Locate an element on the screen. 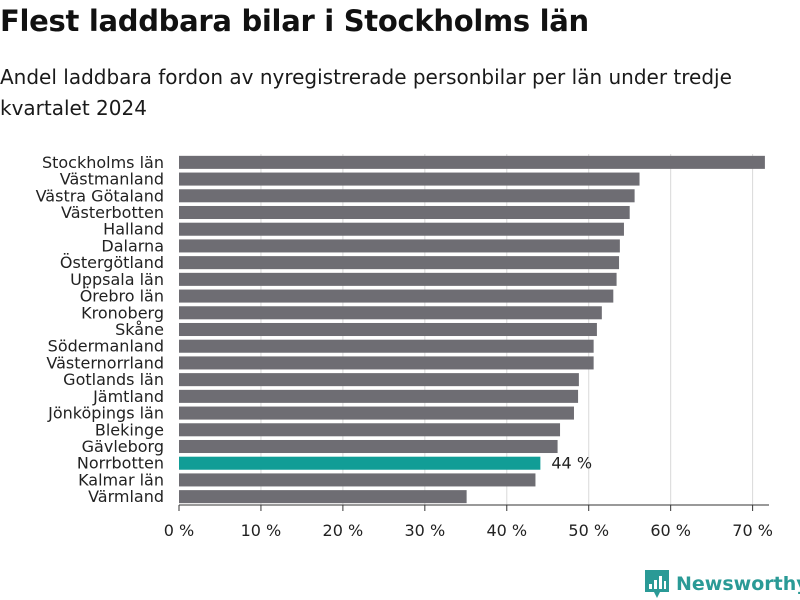 Image resolution: width=800 pixels, height=600 pixels. category-label: Västra Götaland is located at coordinates (100, 195).